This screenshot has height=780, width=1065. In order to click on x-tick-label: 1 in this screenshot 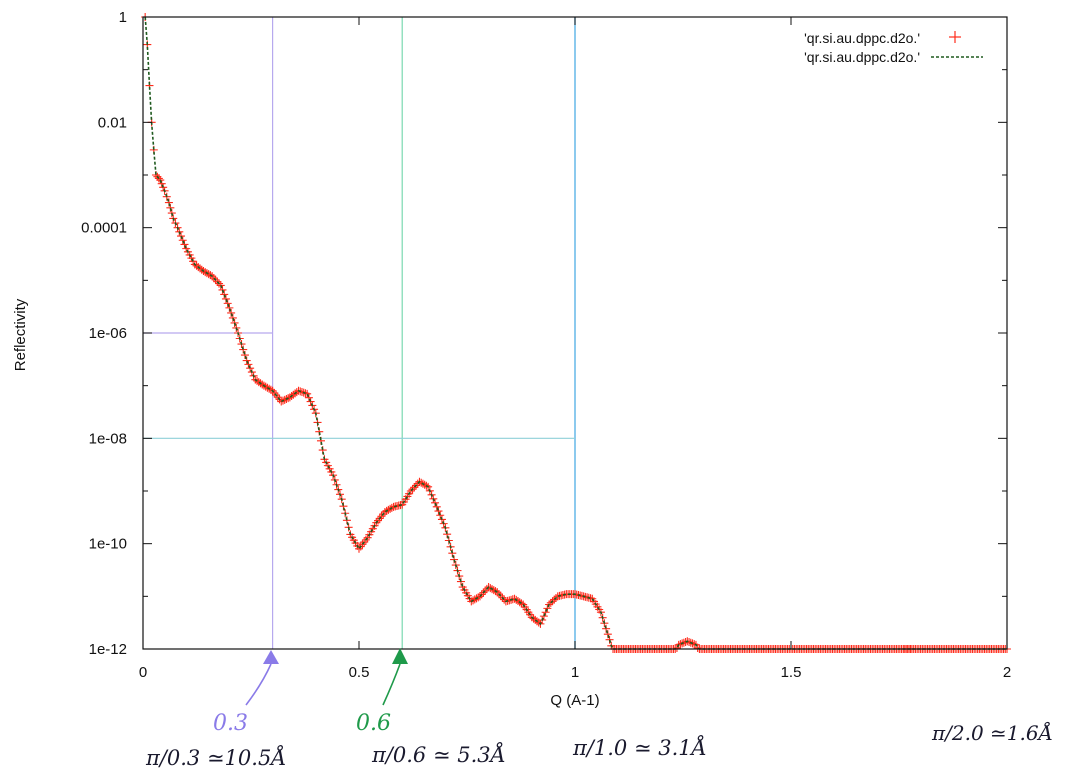, I will do `click(575, 672)`.